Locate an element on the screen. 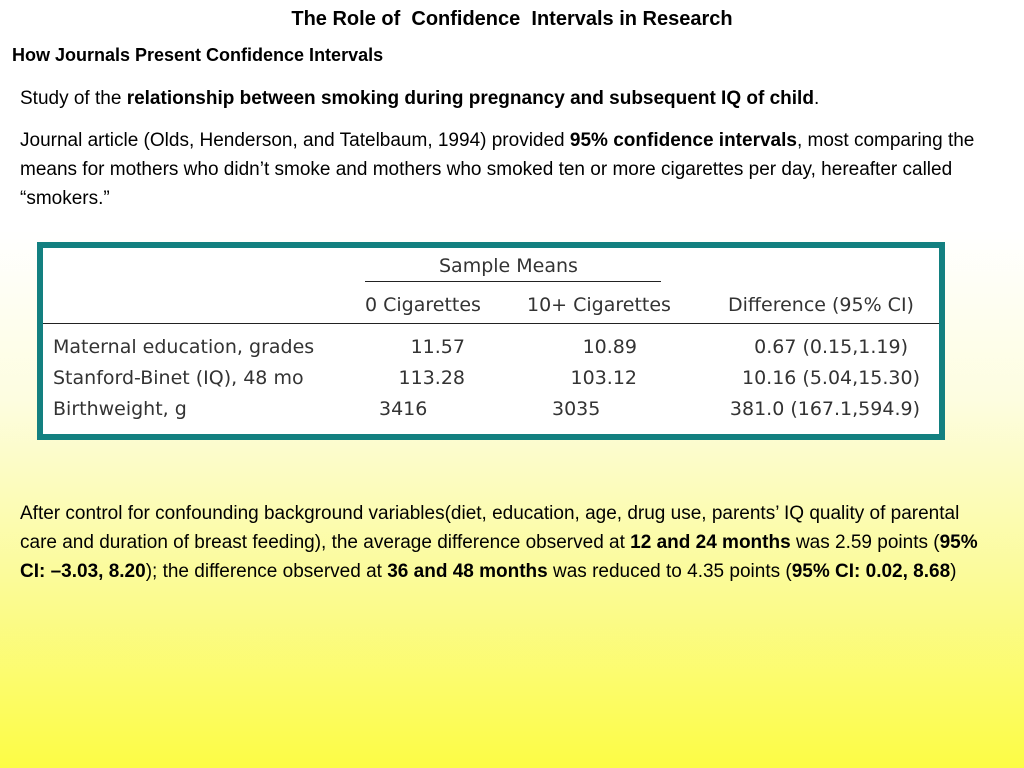  study-text: Study of the is located at coordinates (73, 98).